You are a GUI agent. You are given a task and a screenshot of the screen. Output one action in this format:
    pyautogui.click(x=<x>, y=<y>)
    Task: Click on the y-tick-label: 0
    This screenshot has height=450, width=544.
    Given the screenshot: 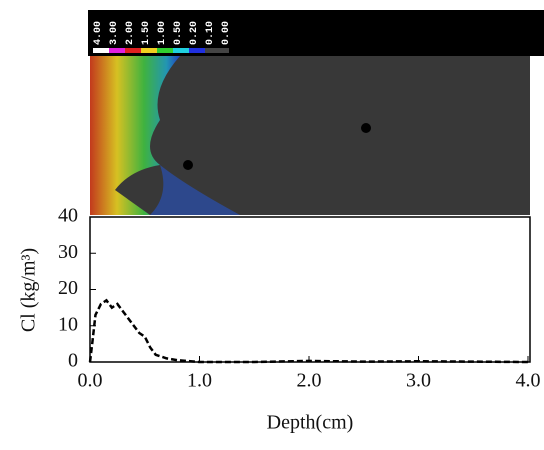 What is the action you would take?
    pyautogui.click(x=73, y=361)
    